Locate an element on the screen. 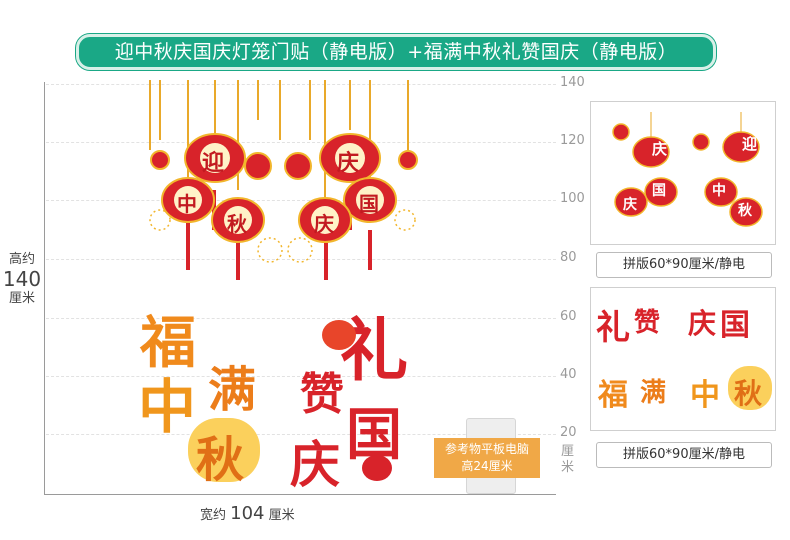  width-label: 宽约 104 厘米 is located at coordinates (247, 513).